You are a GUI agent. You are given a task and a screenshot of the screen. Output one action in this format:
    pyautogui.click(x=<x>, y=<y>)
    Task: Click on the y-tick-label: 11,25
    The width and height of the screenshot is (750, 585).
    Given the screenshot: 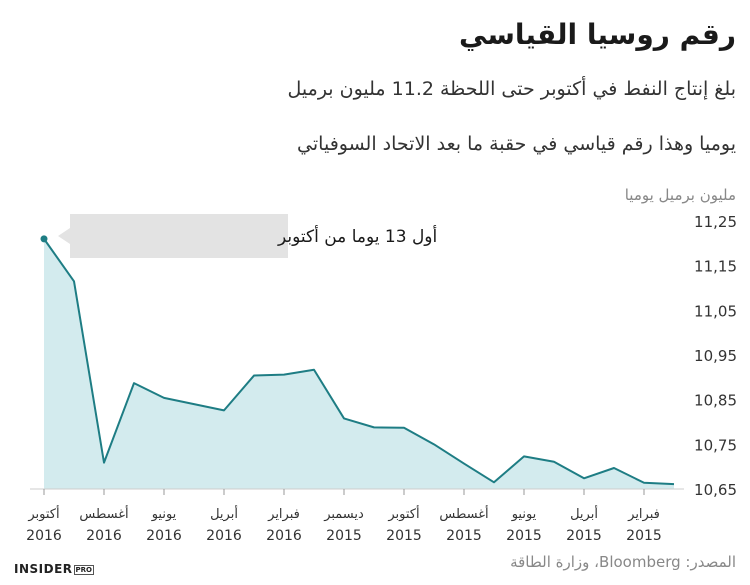 What is the action you would take?
    pyautogui.click(x=715, y=222)
    